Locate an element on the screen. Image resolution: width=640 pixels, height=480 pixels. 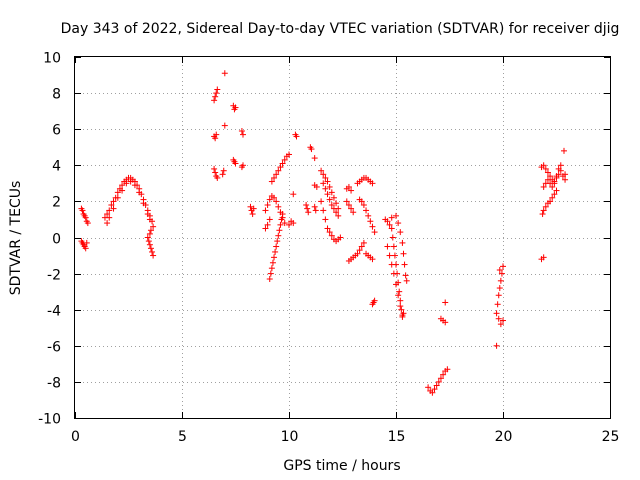
y-tick-label: -4 is located at coordinates (54, 312).